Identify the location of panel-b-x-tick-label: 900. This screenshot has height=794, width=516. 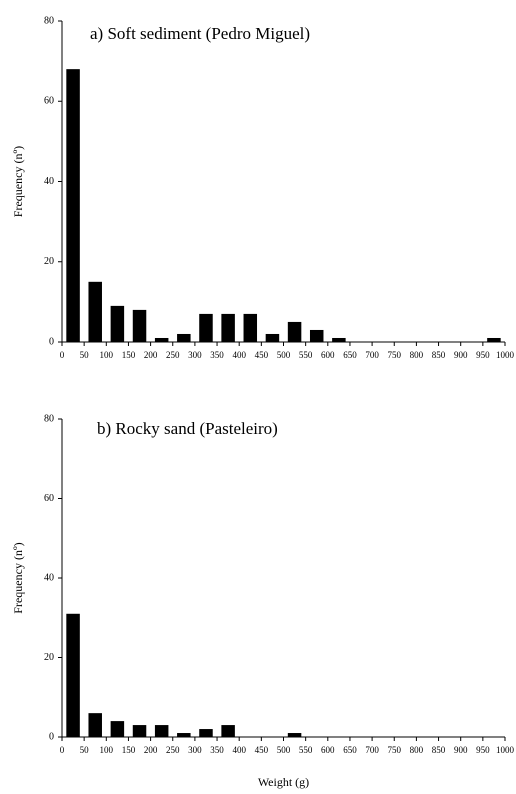
(461, 750).